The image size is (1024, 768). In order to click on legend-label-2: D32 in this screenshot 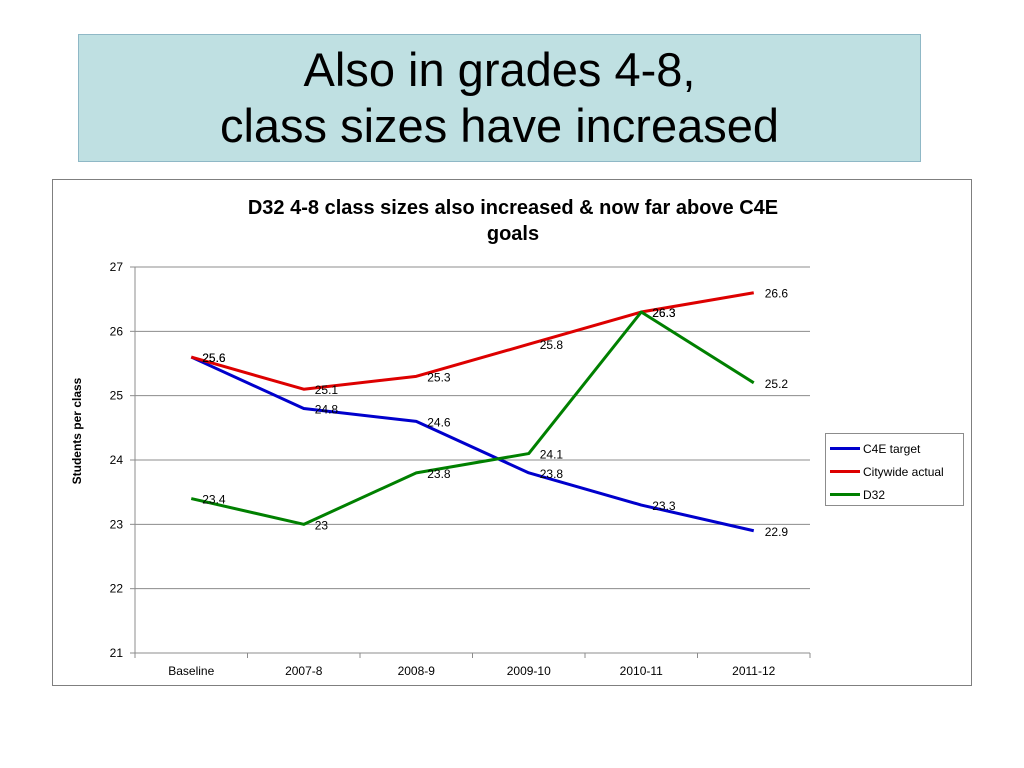, I will do `click(874, 494)`.